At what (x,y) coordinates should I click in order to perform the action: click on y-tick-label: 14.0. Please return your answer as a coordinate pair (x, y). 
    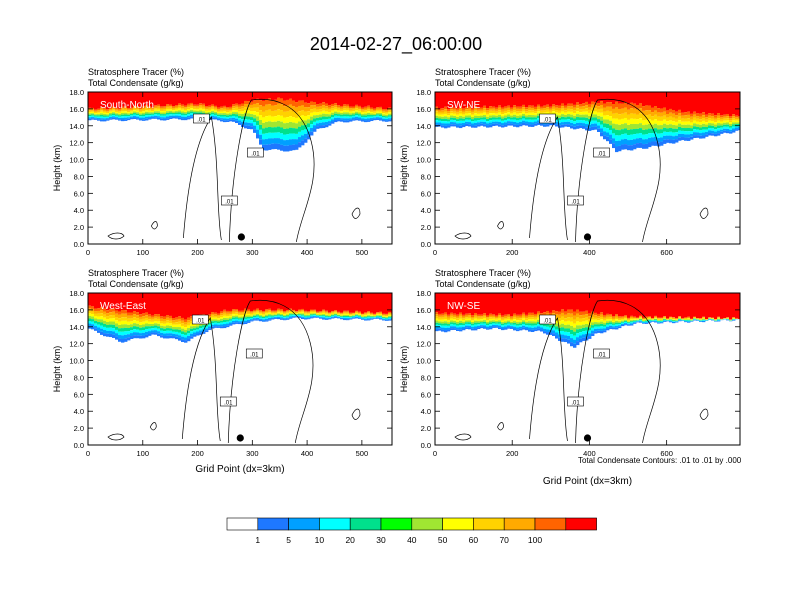
    Looking at the image, I should click on (423, 327).